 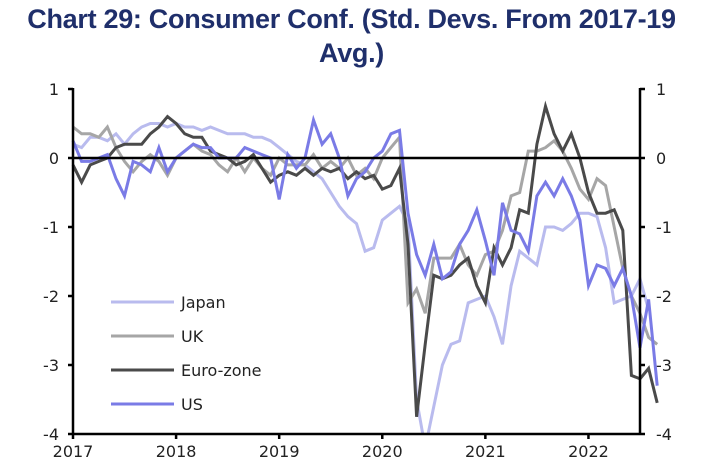 I want to click on left-y-tick-label: 1, so click(x=54, y=89).